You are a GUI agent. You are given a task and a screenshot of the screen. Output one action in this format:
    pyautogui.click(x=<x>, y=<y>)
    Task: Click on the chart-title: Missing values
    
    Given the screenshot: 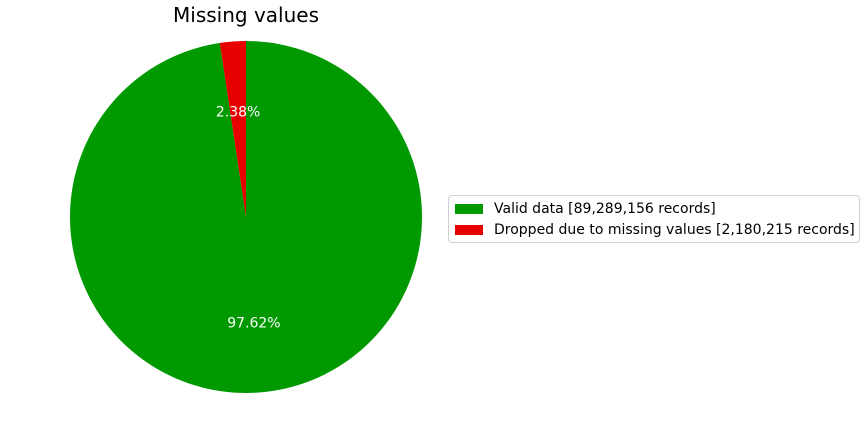 What is the action you would take?
    pyautogui.click(x=246, y=15)
    